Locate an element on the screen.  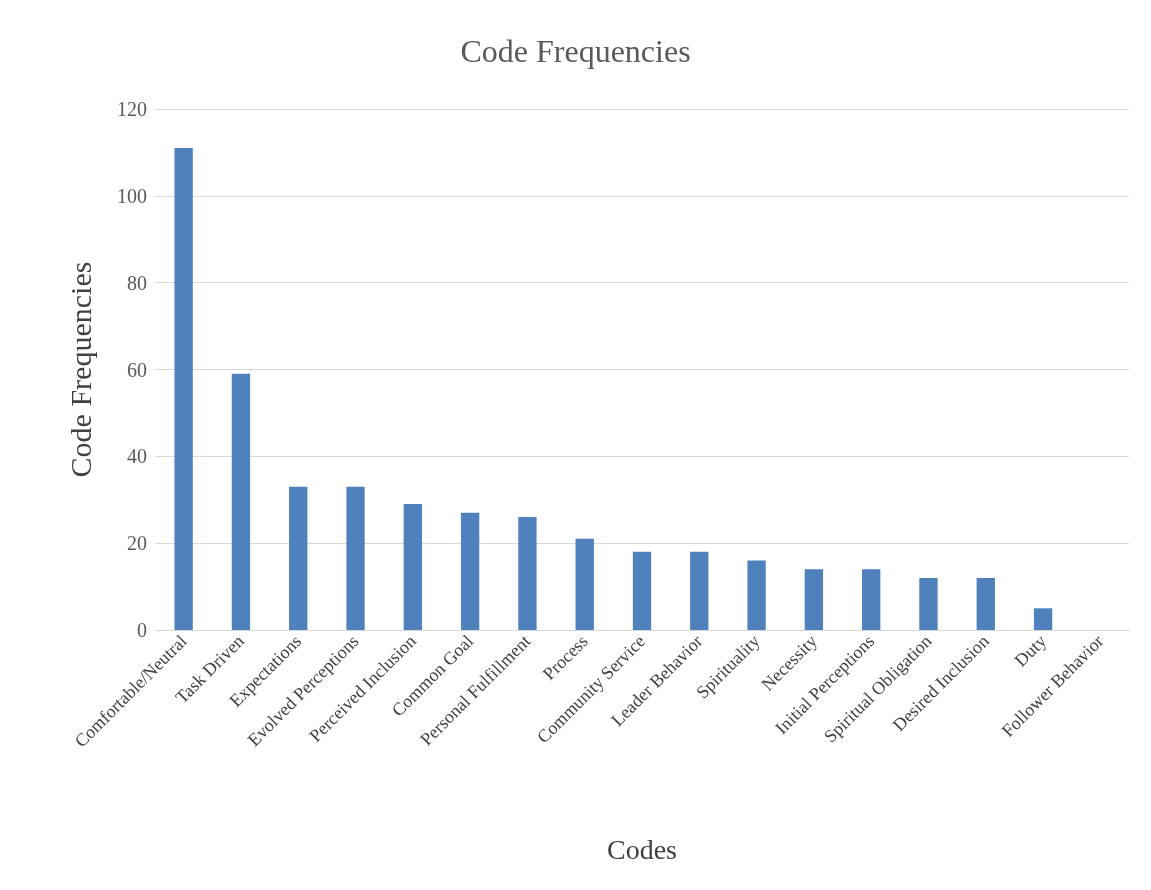
x-axis-title: Codes is located at coordinates (642, 849).